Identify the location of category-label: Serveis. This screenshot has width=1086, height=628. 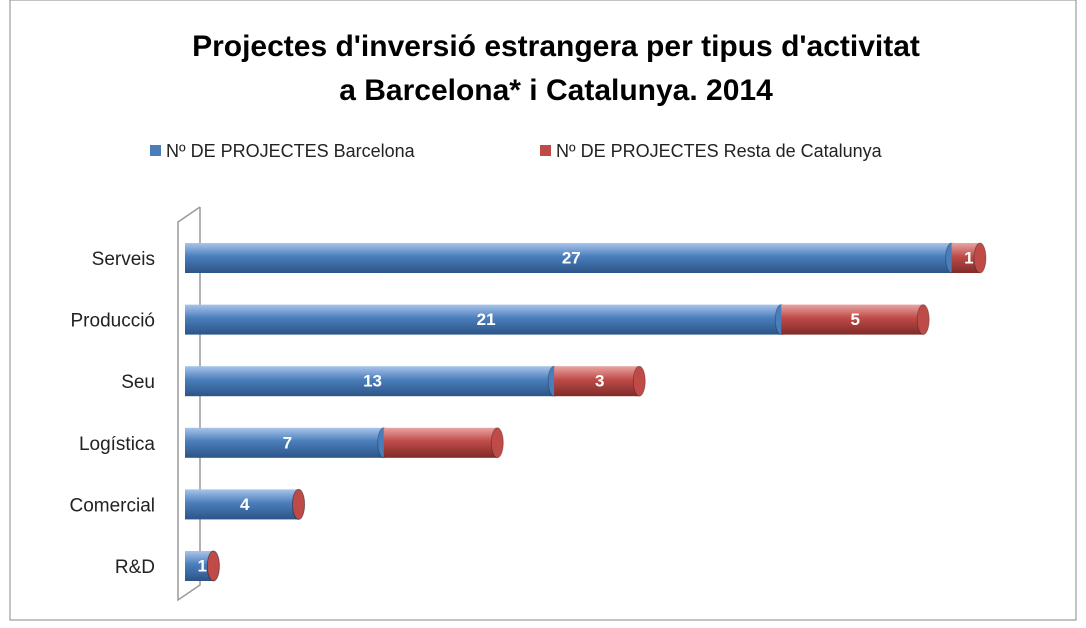
(123, 259).